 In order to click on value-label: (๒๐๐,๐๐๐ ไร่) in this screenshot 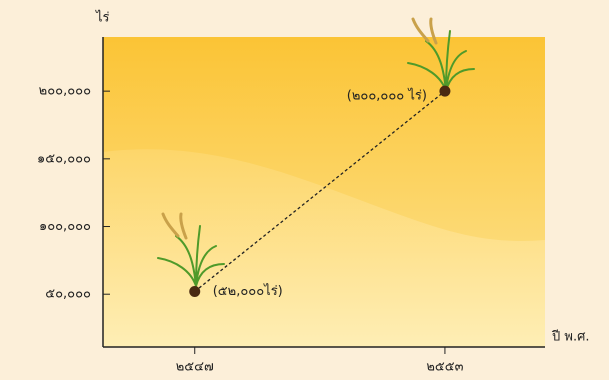, I will do `click(387, 96)`.